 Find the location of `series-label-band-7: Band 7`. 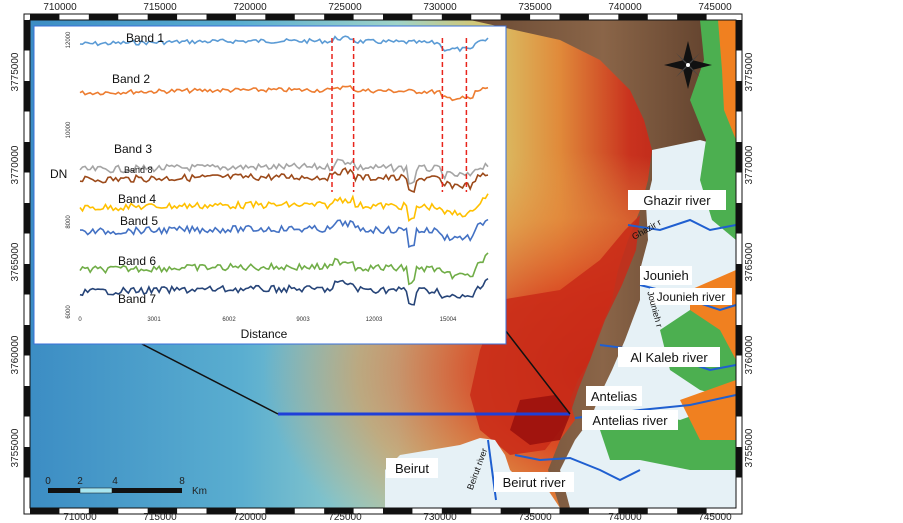

series-label-band-7: Band 7 is located at coordinates (137, 299).